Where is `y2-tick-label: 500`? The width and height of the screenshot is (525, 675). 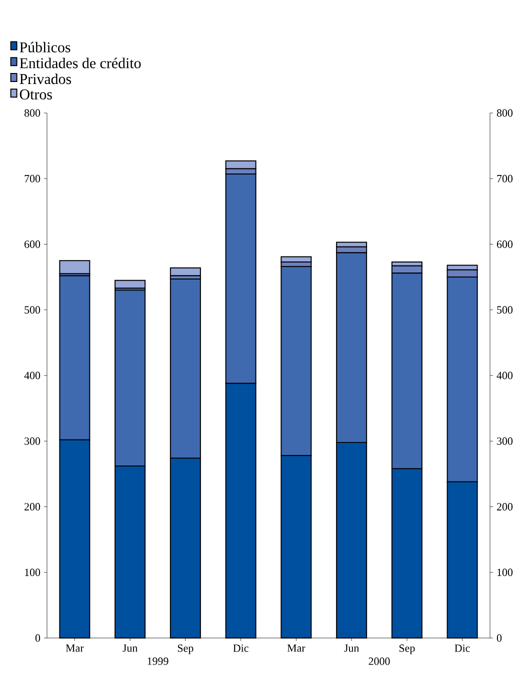
y2-tick-label: 500 is located at coordinates (32, 310).